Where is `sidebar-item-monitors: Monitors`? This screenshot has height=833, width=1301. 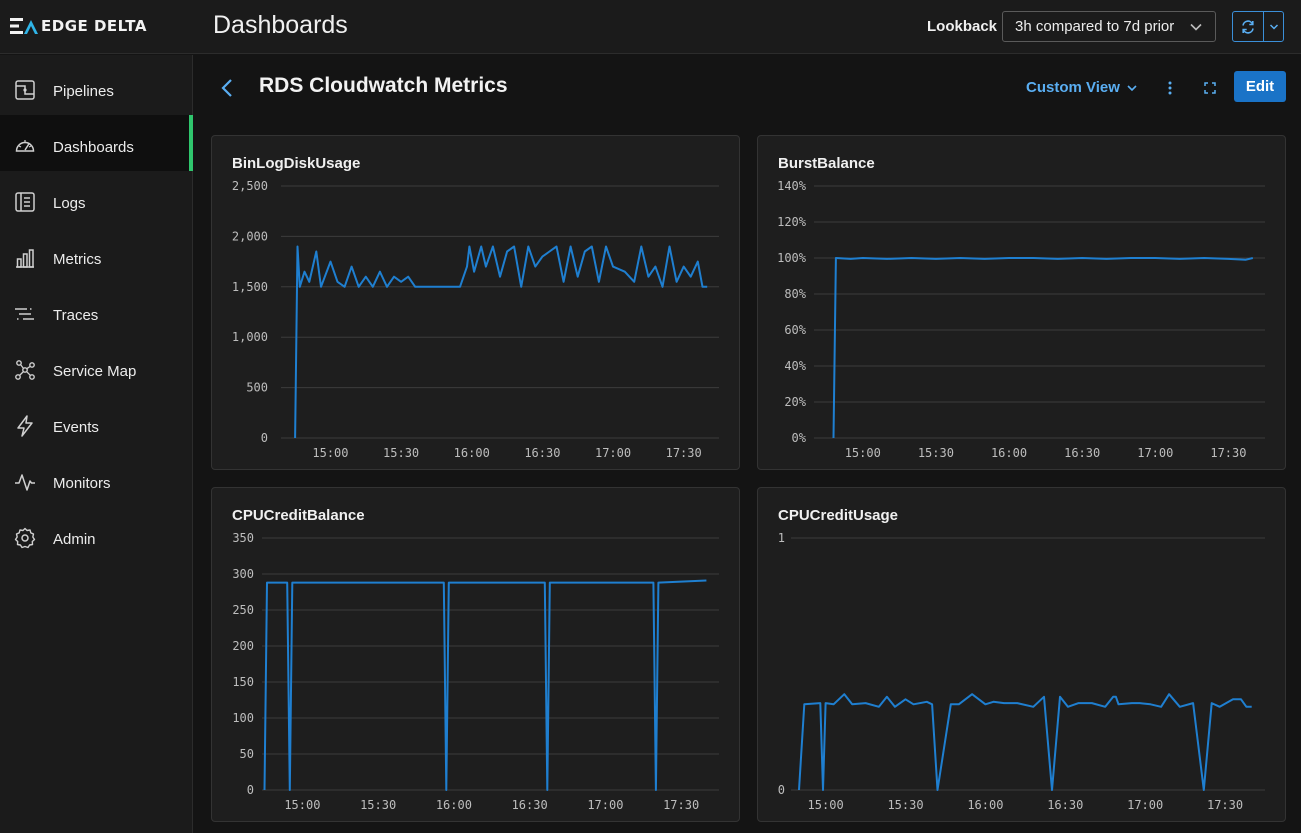
sidebar-item-monitors: Monitors is located at coordinates (96, 479).